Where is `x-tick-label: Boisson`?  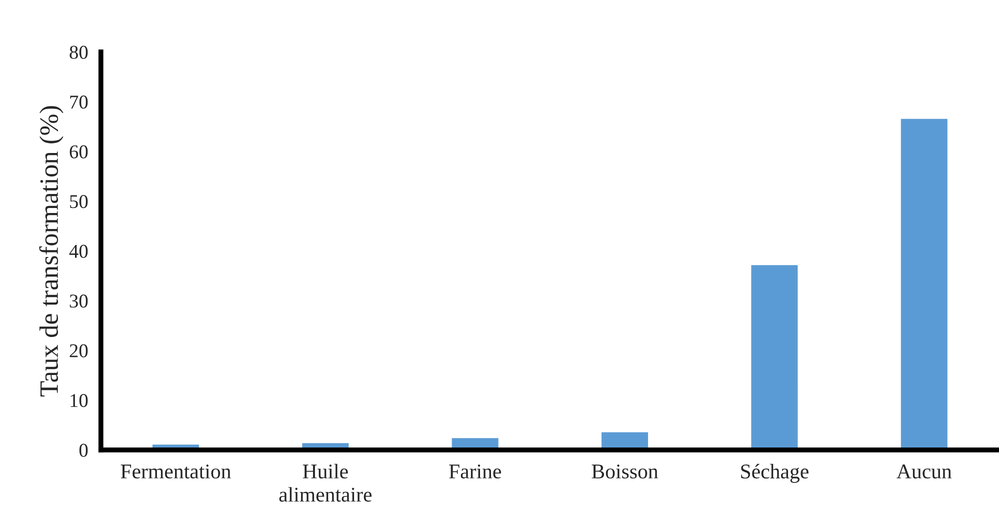
x-tick-label: Boisson is located at coordinates (625, 471).